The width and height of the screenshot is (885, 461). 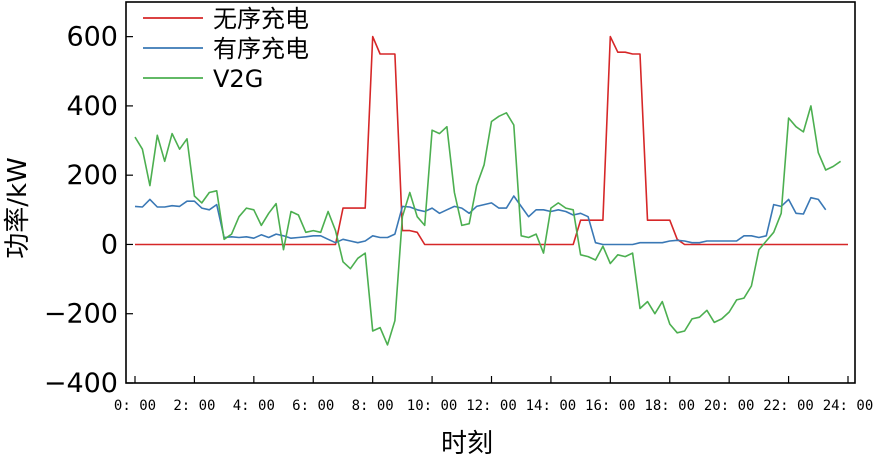 I want to click on y-tick-label: 600, so click(x=92, y=37).